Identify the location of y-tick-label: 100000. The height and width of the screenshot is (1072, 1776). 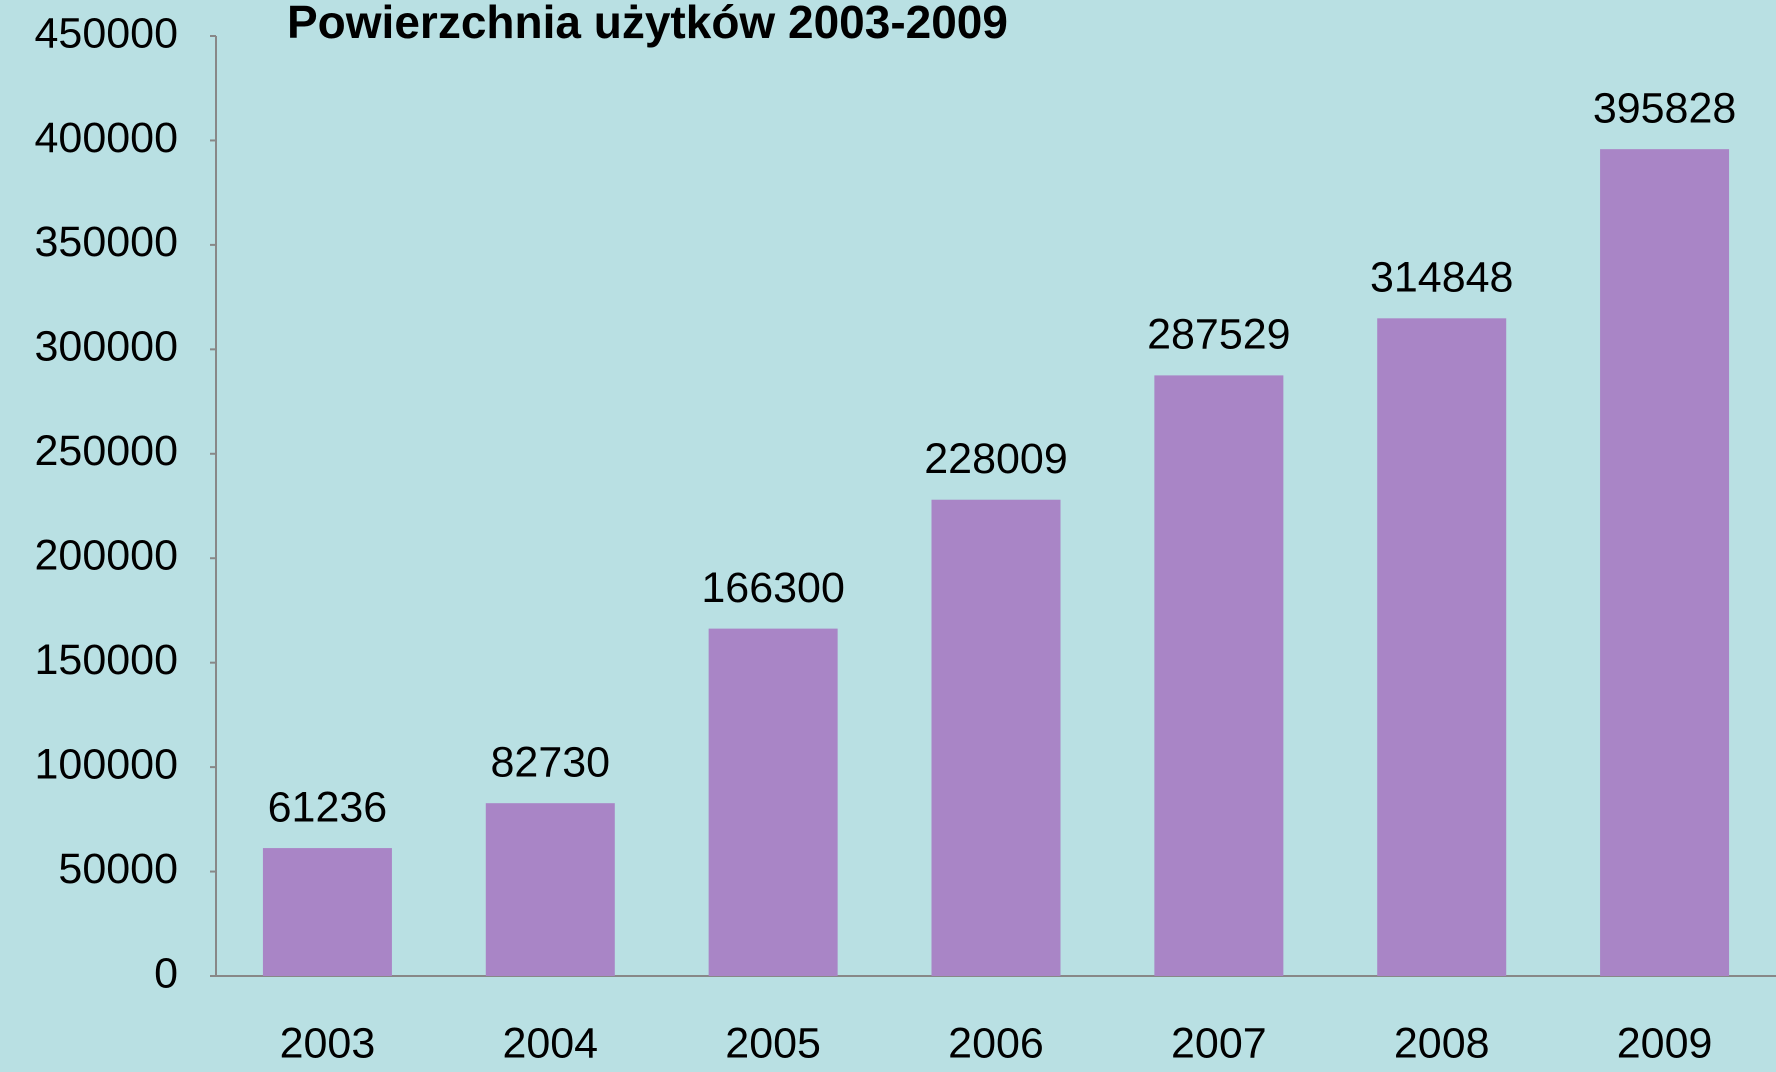
(107, 764).